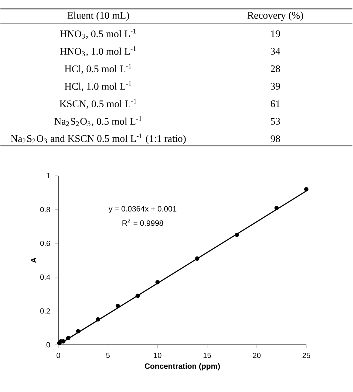  Describe the element at coordinates (98, 69) in the screenshot. I see `category-label: HCl, 0.5 mol L$^{-1}$` at that location.